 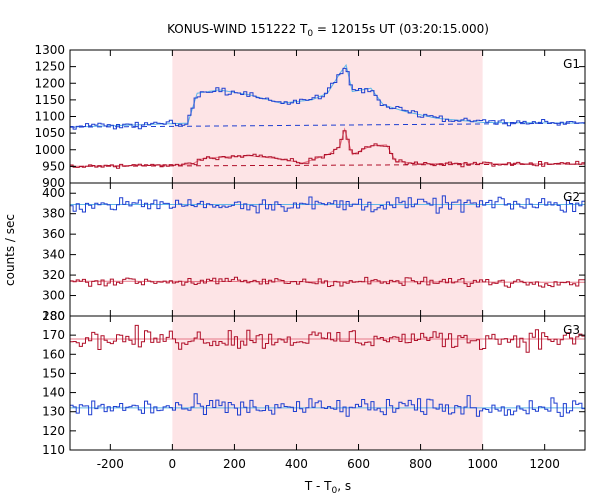 I want to click on g2-y-tick-label: 280, so click(x=53, y=316).